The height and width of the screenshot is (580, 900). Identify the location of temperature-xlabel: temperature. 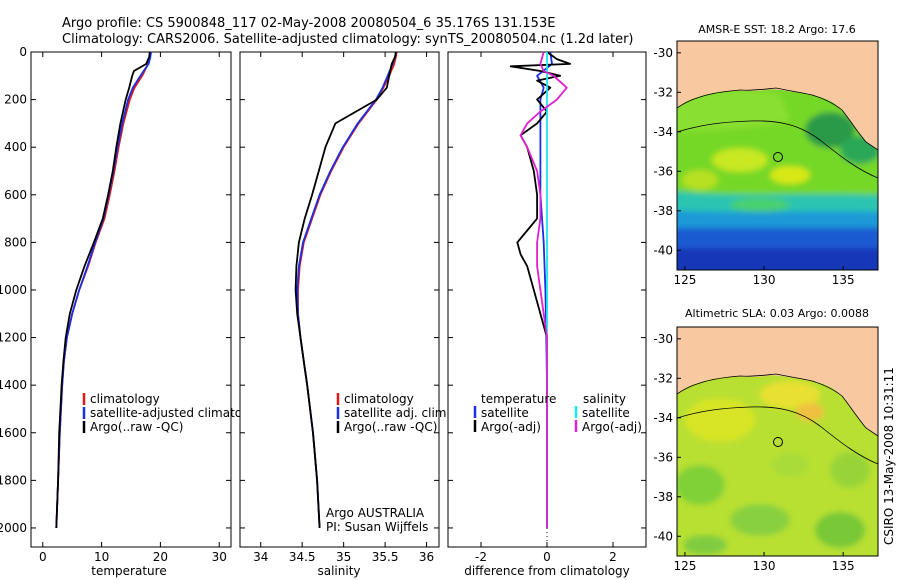
(128, 571).